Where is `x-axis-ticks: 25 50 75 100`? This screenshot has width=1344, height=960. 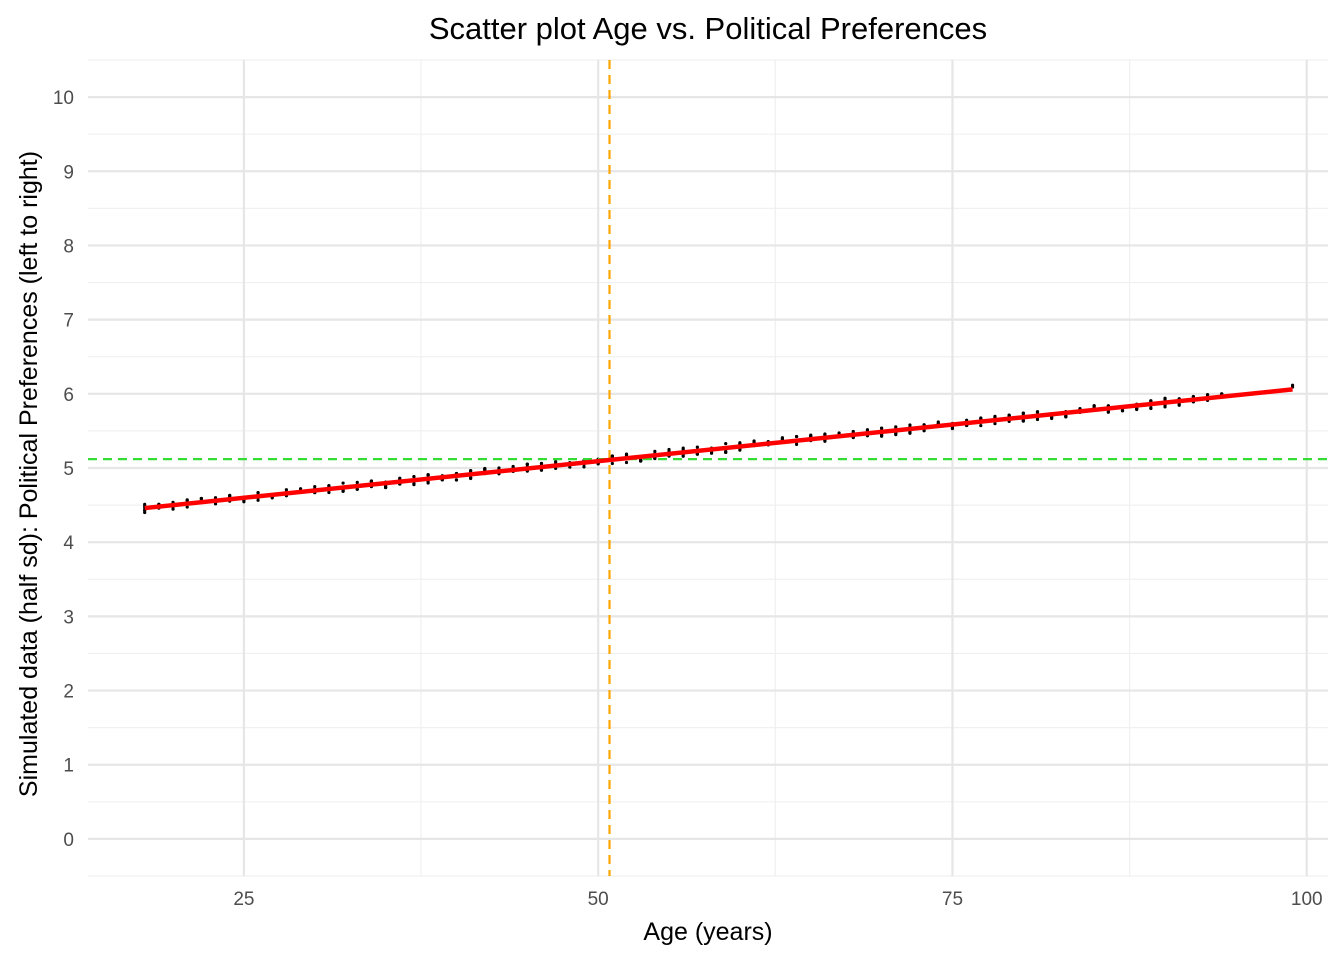
x-axis-ticks: 25 50 75 100 is located at coordinates (777, 899).